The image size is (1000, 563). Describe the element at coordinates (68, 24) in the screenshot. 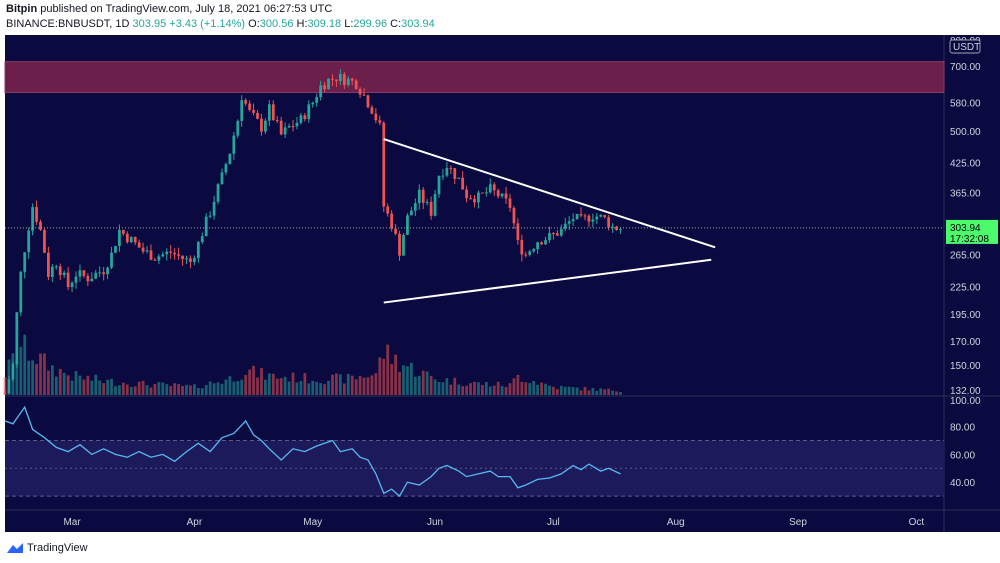

I see `symbol-name: BINANCE:BNBUSDT, 1D` at that location.